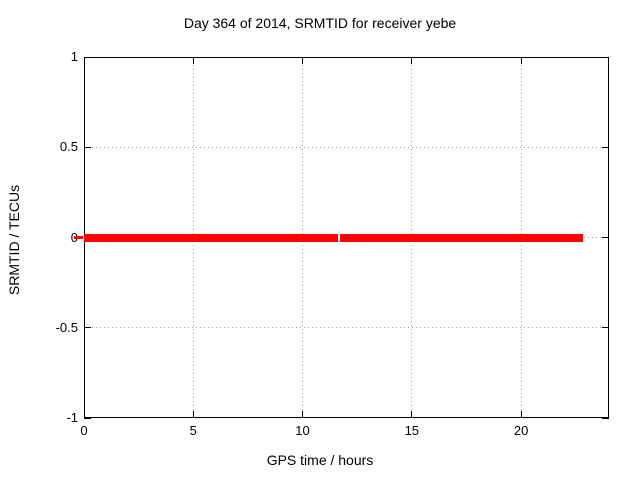  What do you see at coordinates (346, 328) in the screenshot?
I see `gridline-y--0.5` at bounding box center [346, 328].